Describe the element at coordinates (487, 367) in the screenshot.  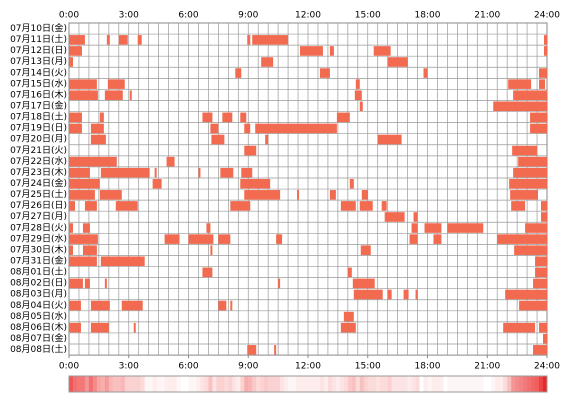
I see `x-tick-label: 21:00` at that location.